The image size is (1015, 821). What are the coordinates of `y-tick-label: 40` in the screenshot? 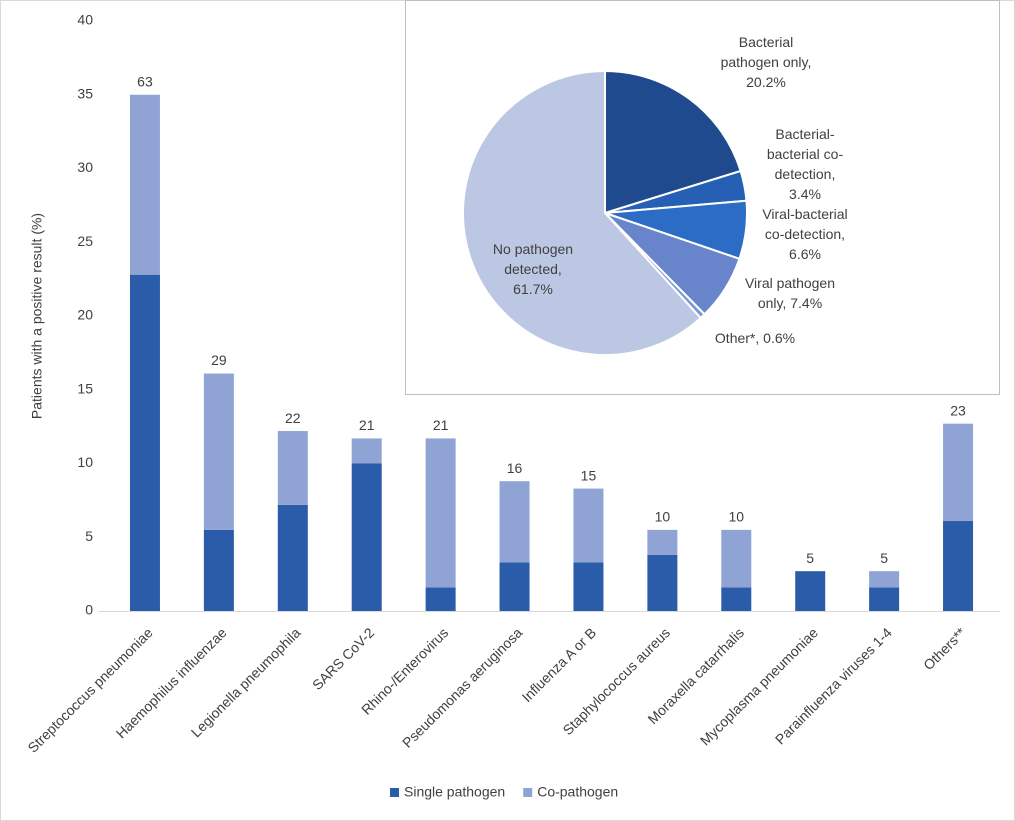 It's located at (85, 20).